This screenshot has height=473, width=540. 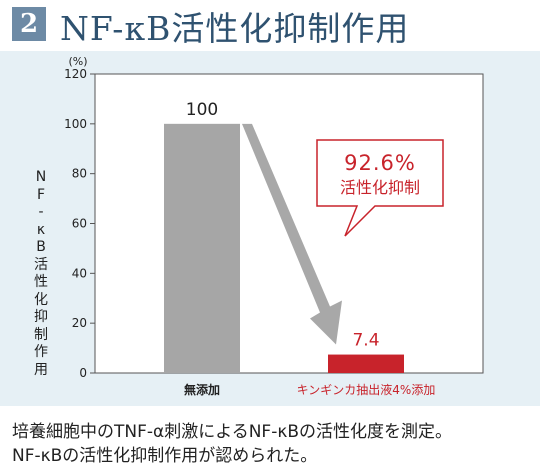 I want to click on y-tick-label: 60, so click(x=79, y=224).